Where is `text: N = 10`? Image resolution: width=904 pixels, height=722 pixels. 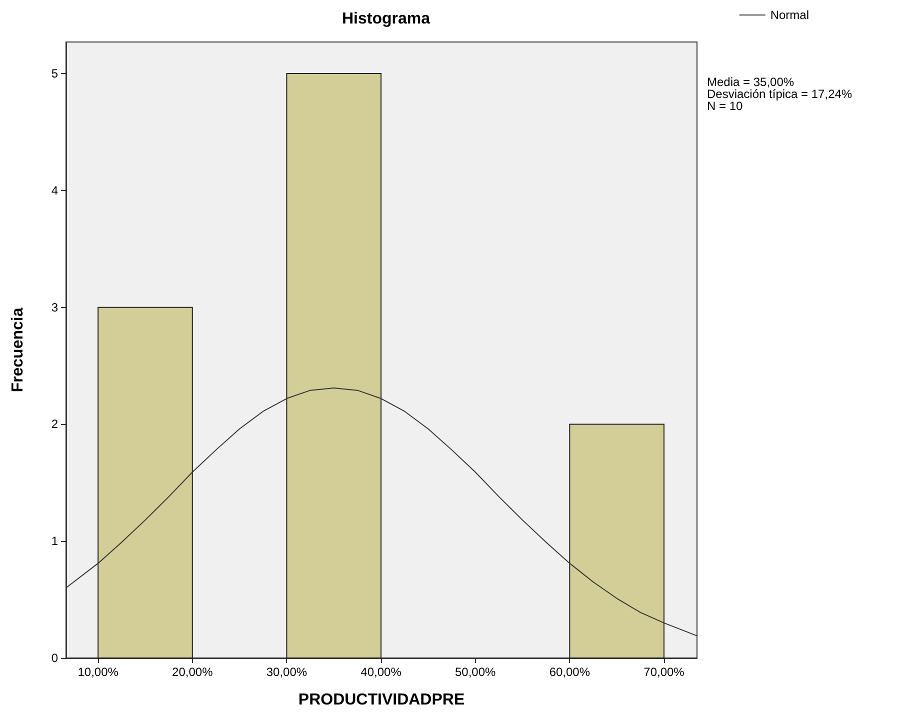
text: N = 10 is located at coordinates (725, 106).